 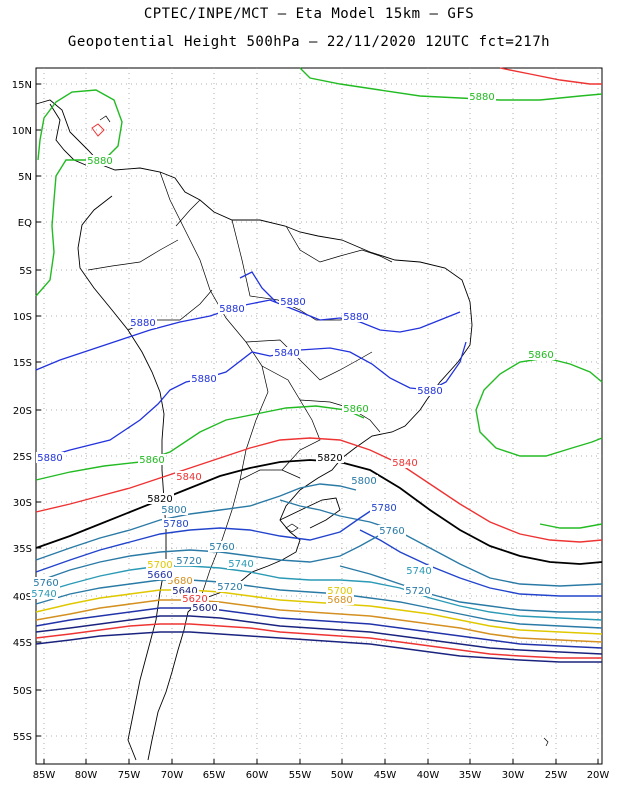 What do you see at coordinates (25, 223) in the screenshot?
I see `latitude-label: EQ` at bounding box center [25, 223].